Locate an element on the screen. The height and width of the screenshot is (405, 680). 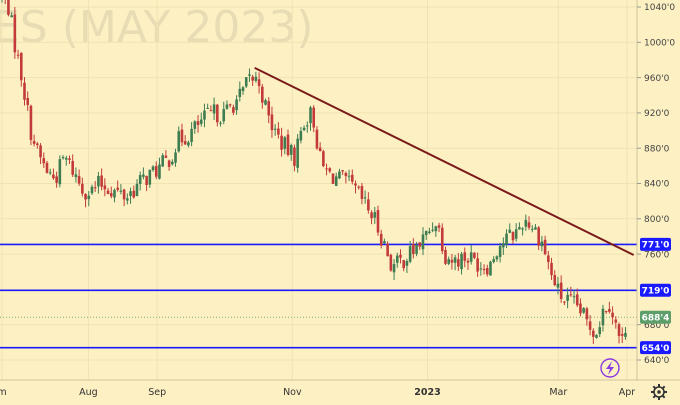
last-price-badge: 688'4 is located at coordinates (655, 317).